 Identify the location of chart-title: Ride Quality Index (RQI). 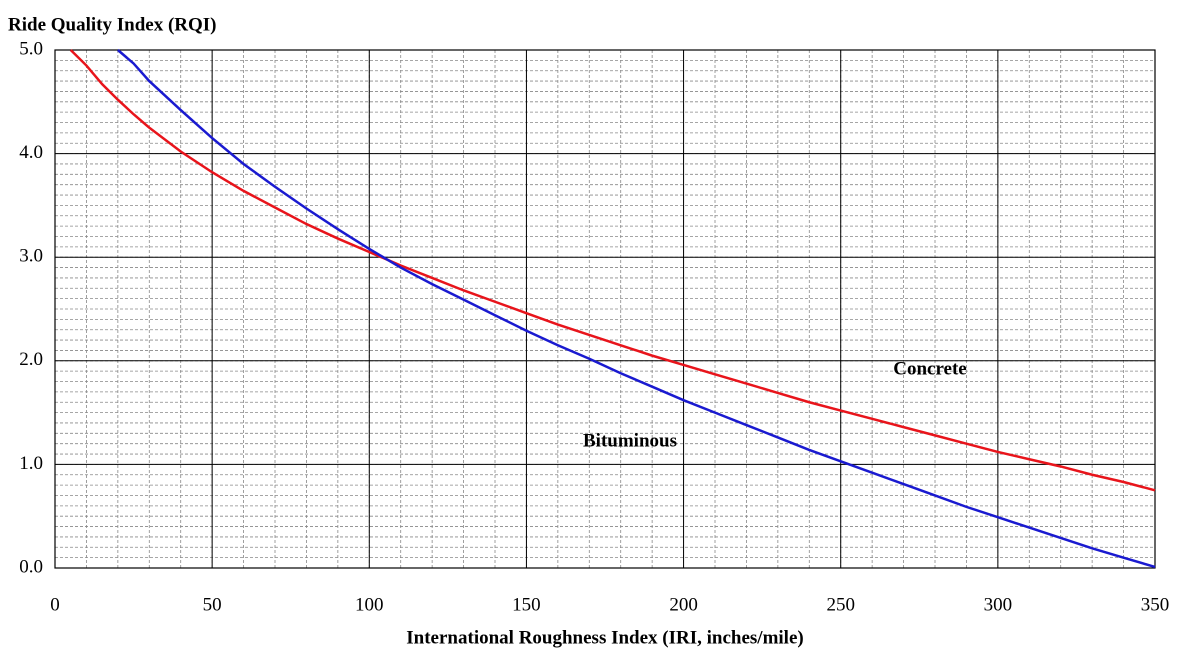
(112, 24).